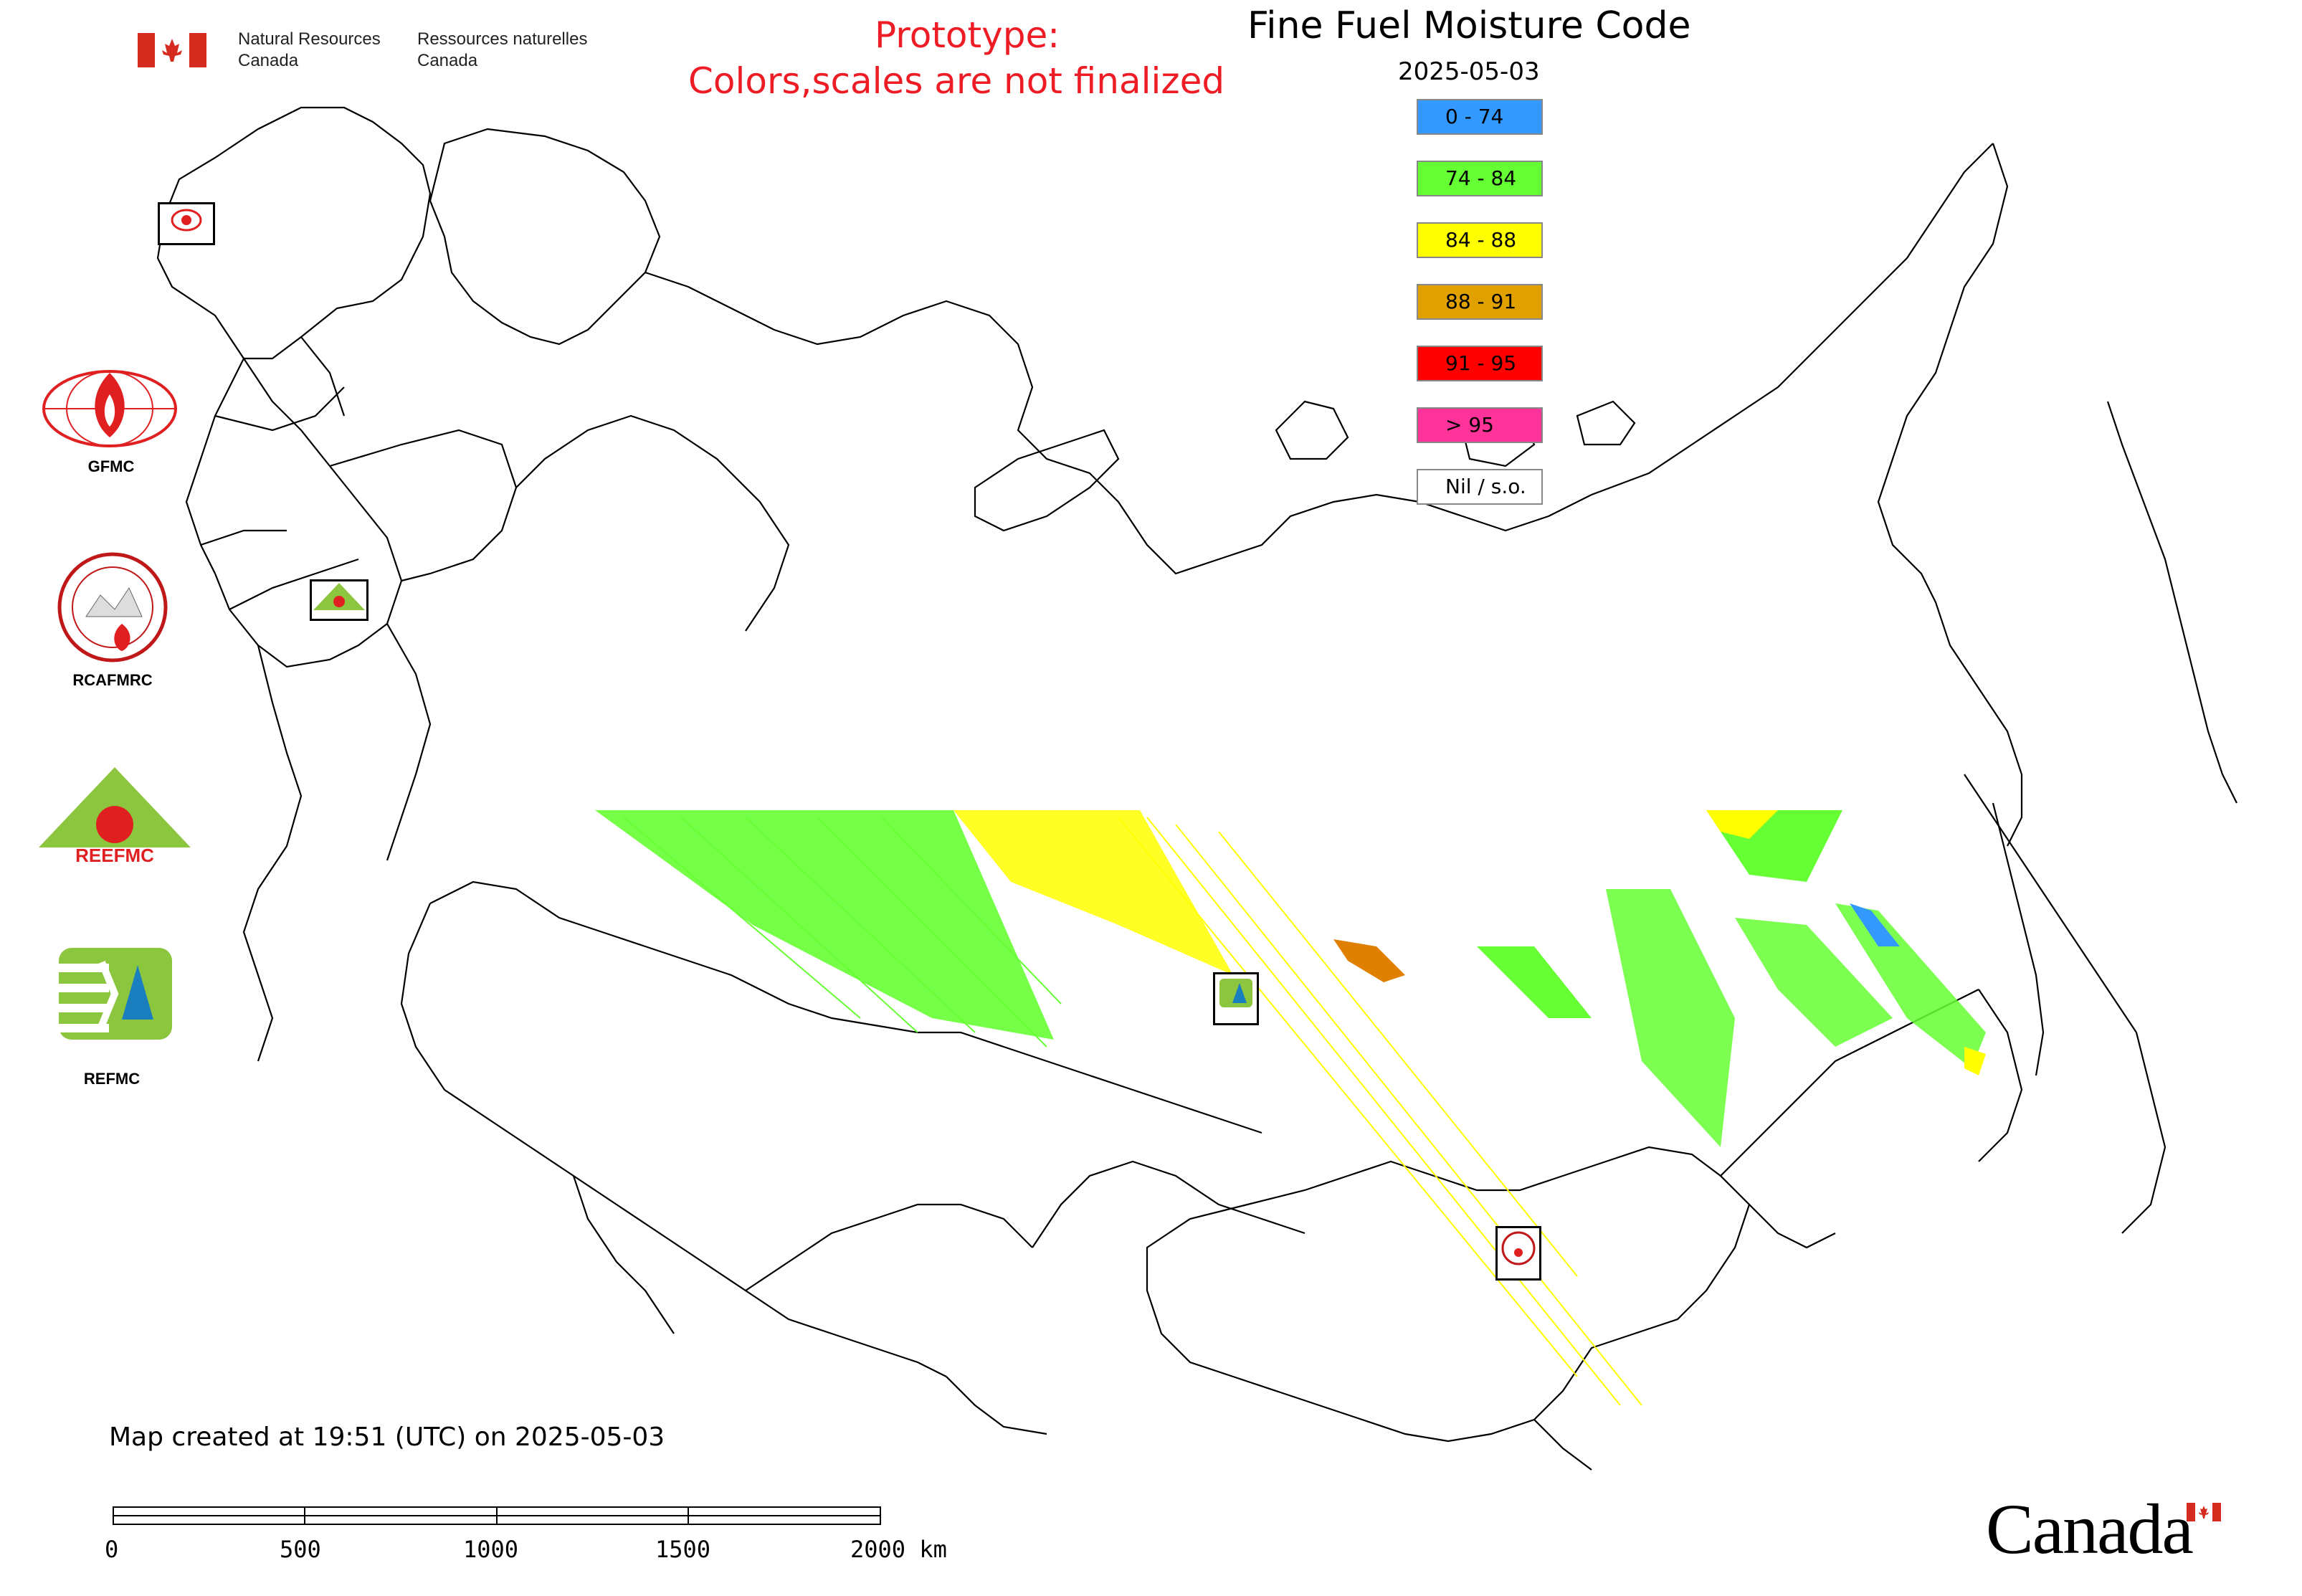  What do you see at coordinates (186, 223) in the screenshot?
I see `gfmc-badge-icon` at bounding box center [186, 223].